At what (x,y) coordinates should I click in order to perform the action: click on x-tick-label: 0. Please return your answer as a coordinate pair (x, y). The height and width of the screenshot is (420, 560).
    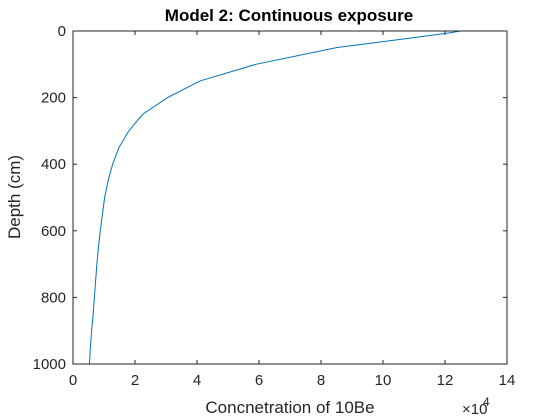
    Looking at the image, I should click on (73, 380).